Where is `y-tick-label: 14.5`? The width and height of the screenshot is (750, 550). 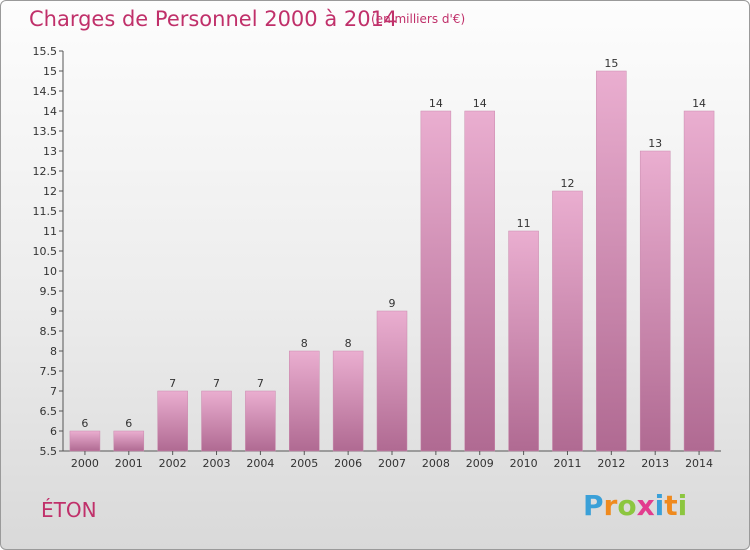
y-tick-label: 14.5 is located at coordinates (45, 91).